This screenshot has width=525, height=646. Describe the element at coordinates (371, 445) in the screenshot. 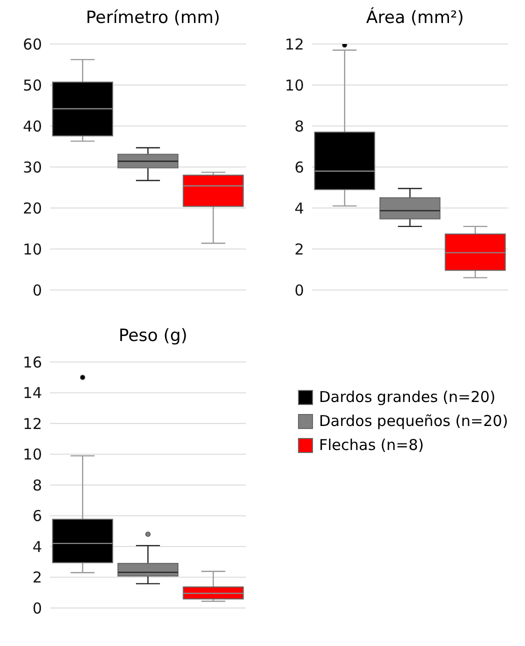

I see `legend-label: Flechas (n=8)` at that location.